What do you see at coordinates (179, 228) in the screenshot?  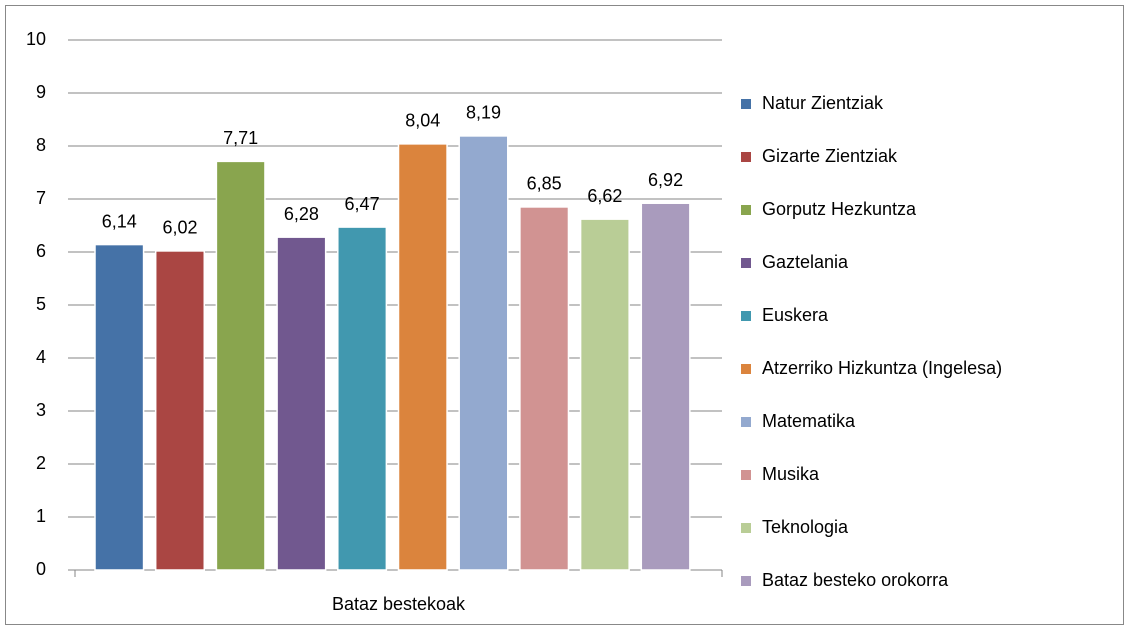 I see `value-label: 6,02` at bounding box center [179, 228].